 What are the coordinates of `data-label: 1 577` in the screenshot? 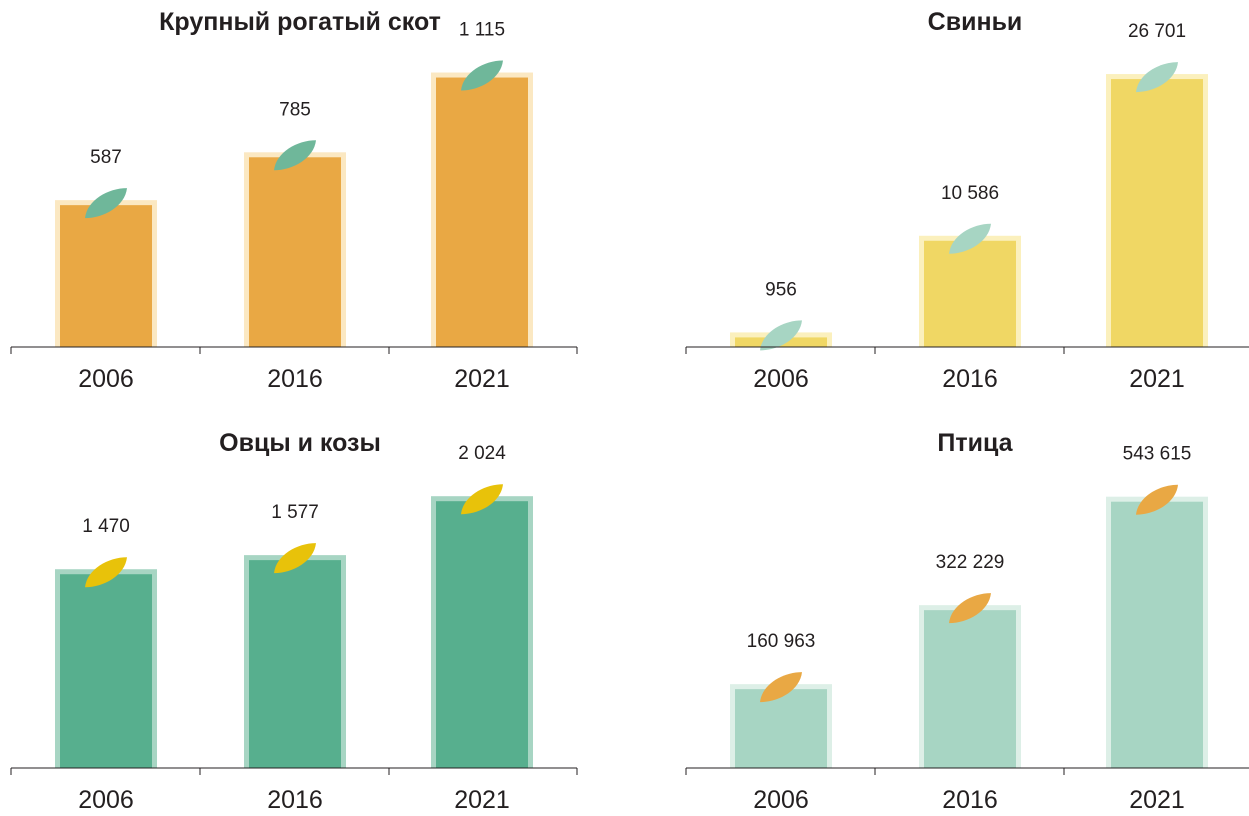 It's located at (295, 512).